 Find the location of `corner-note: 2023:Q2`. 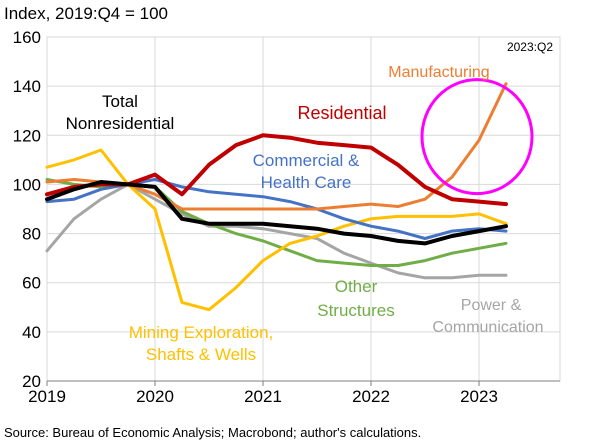

corner-note: 2023:Q2 is located at coordinates (530, 47).